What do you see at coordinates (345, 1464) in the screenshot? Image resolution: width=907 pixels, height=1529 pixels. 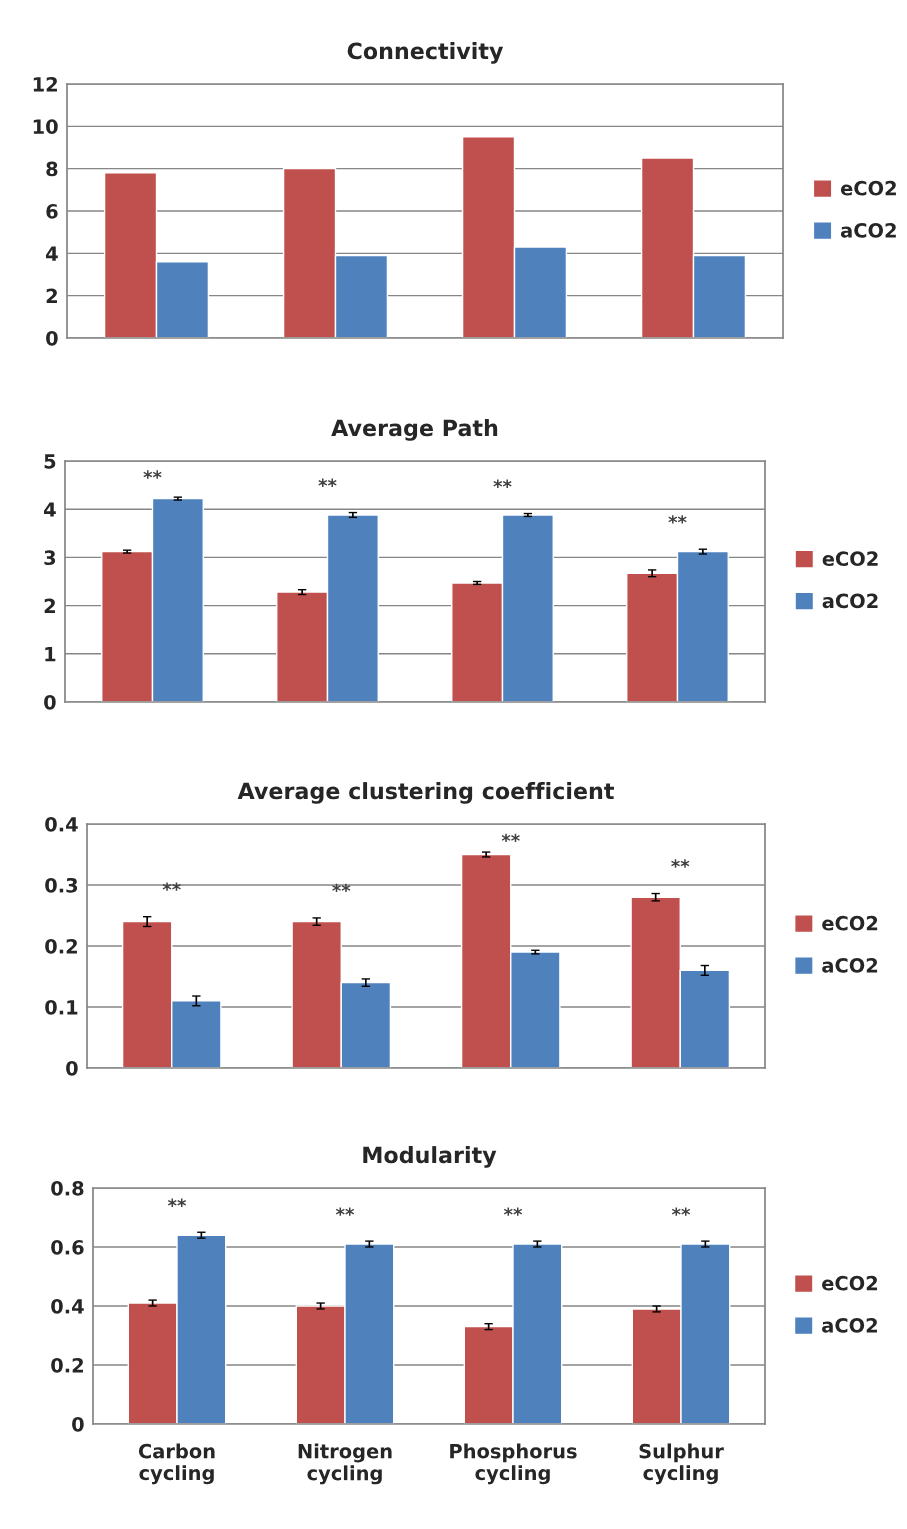 I see `x-tick-label: Nitrogen cycling` at bounding box center [345, 1464].